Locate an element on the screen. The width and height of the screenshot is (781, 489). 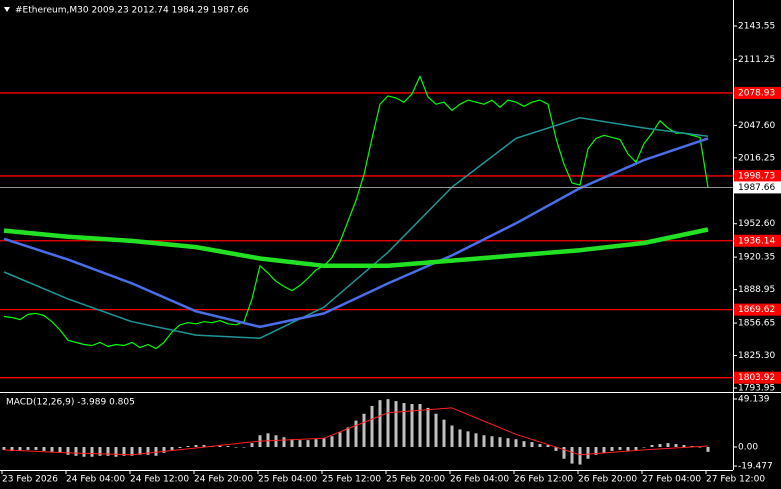
y-tick-label: 1856.65 is located at coordinates (756, 324).